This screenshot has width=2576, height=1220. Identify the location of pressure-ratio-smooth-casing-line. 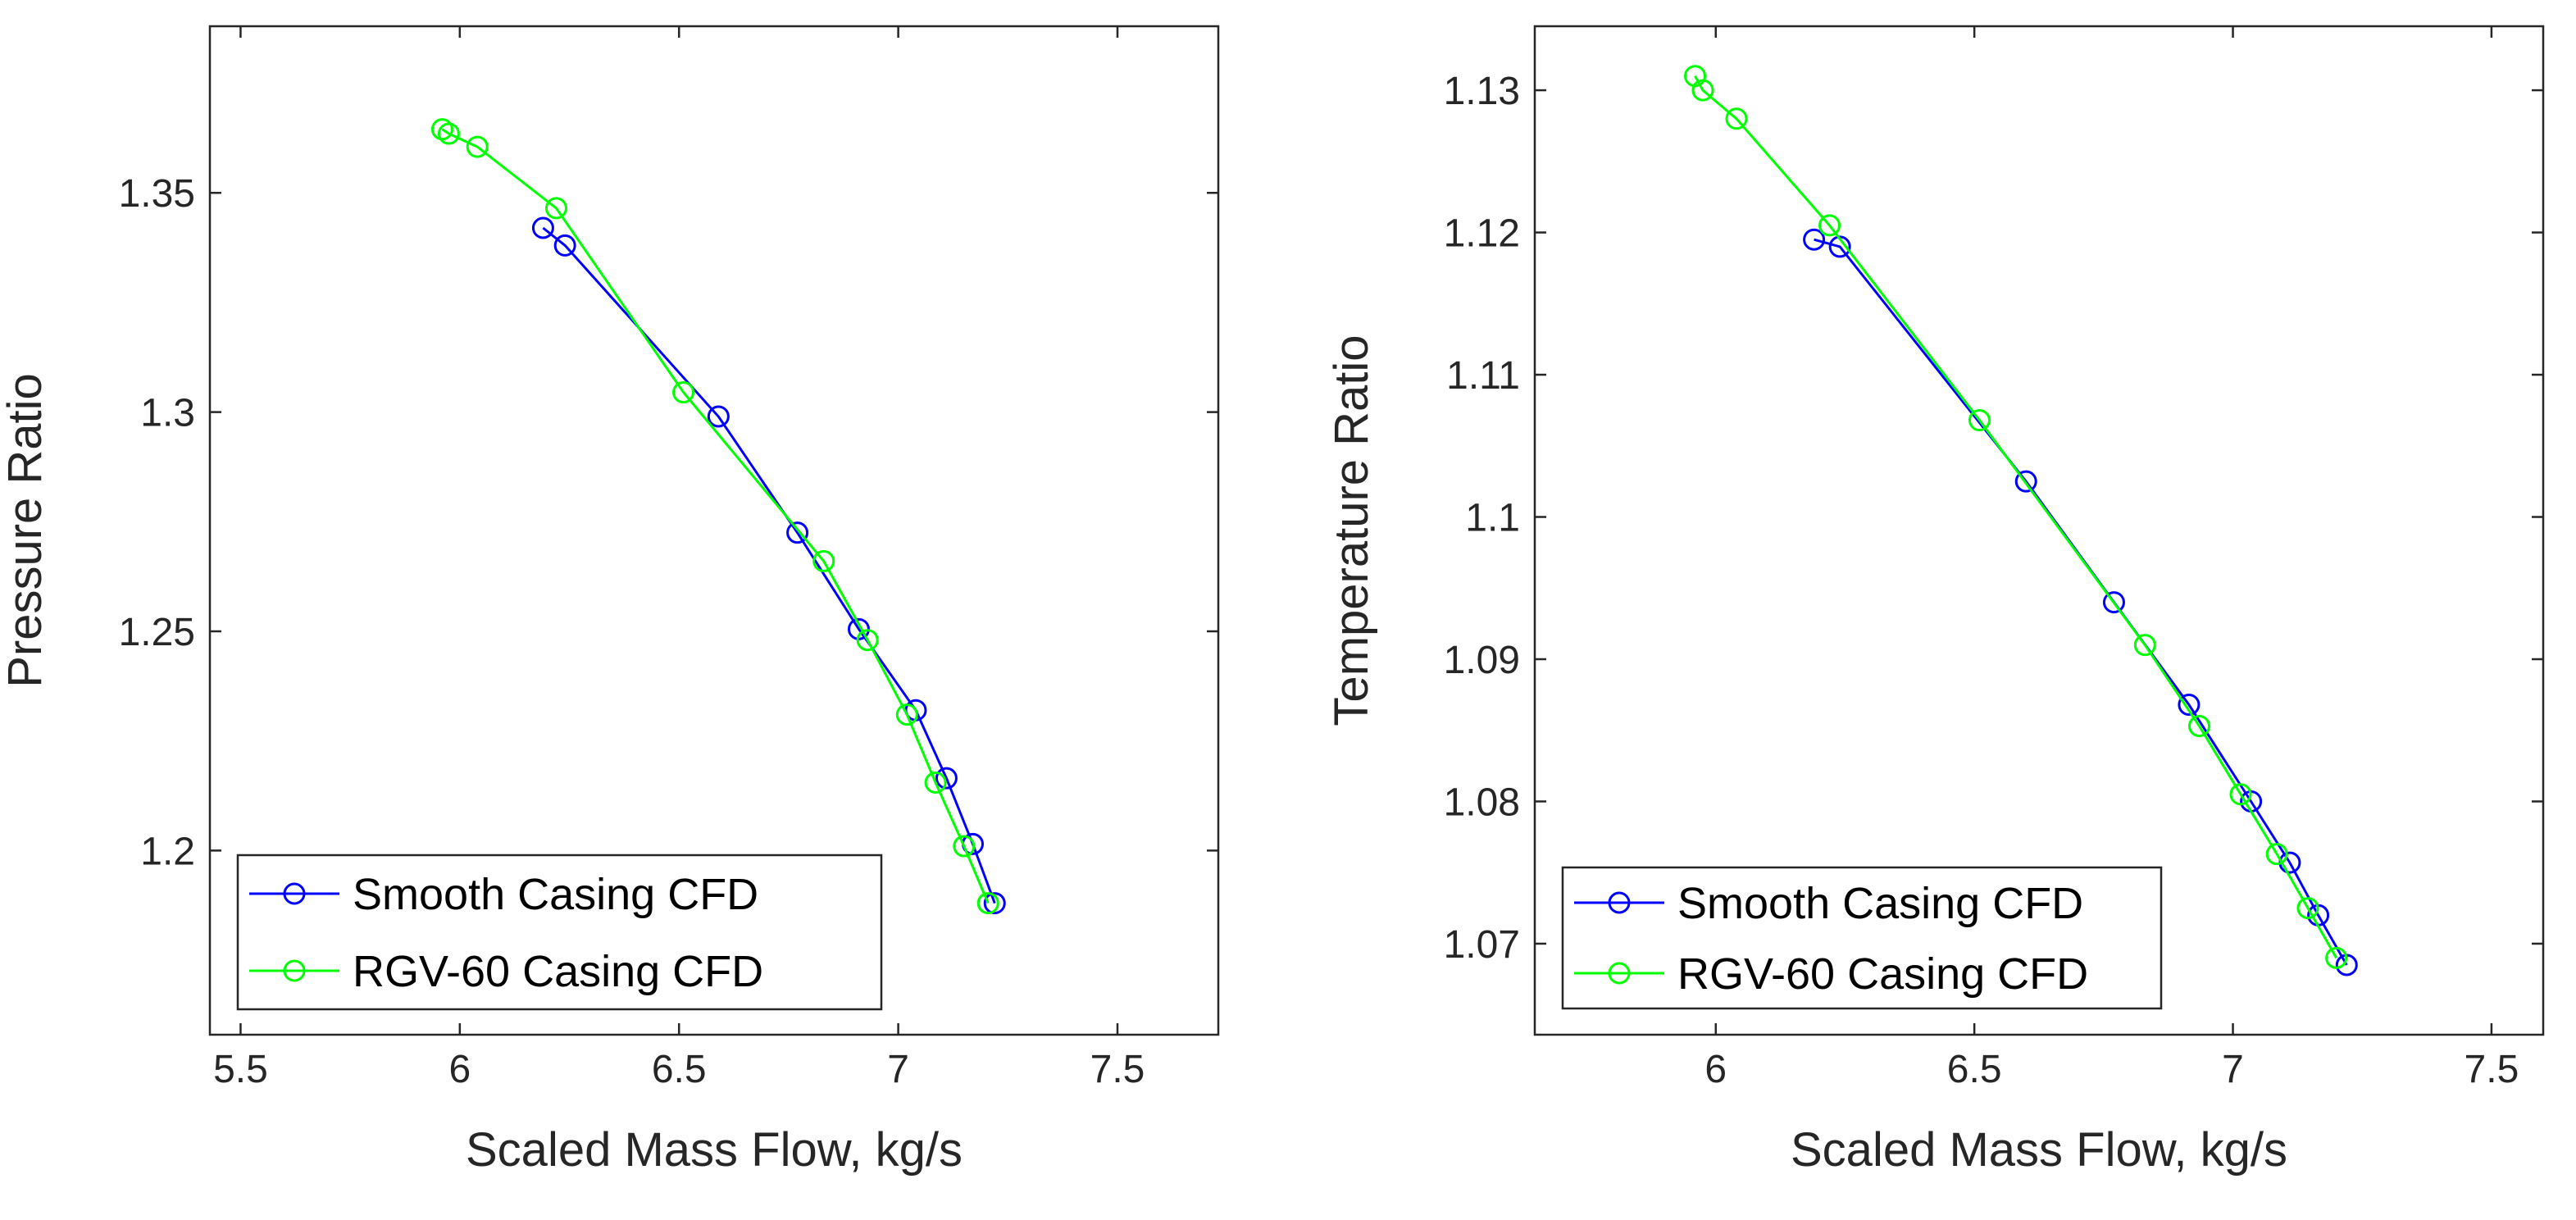
(769, 565).